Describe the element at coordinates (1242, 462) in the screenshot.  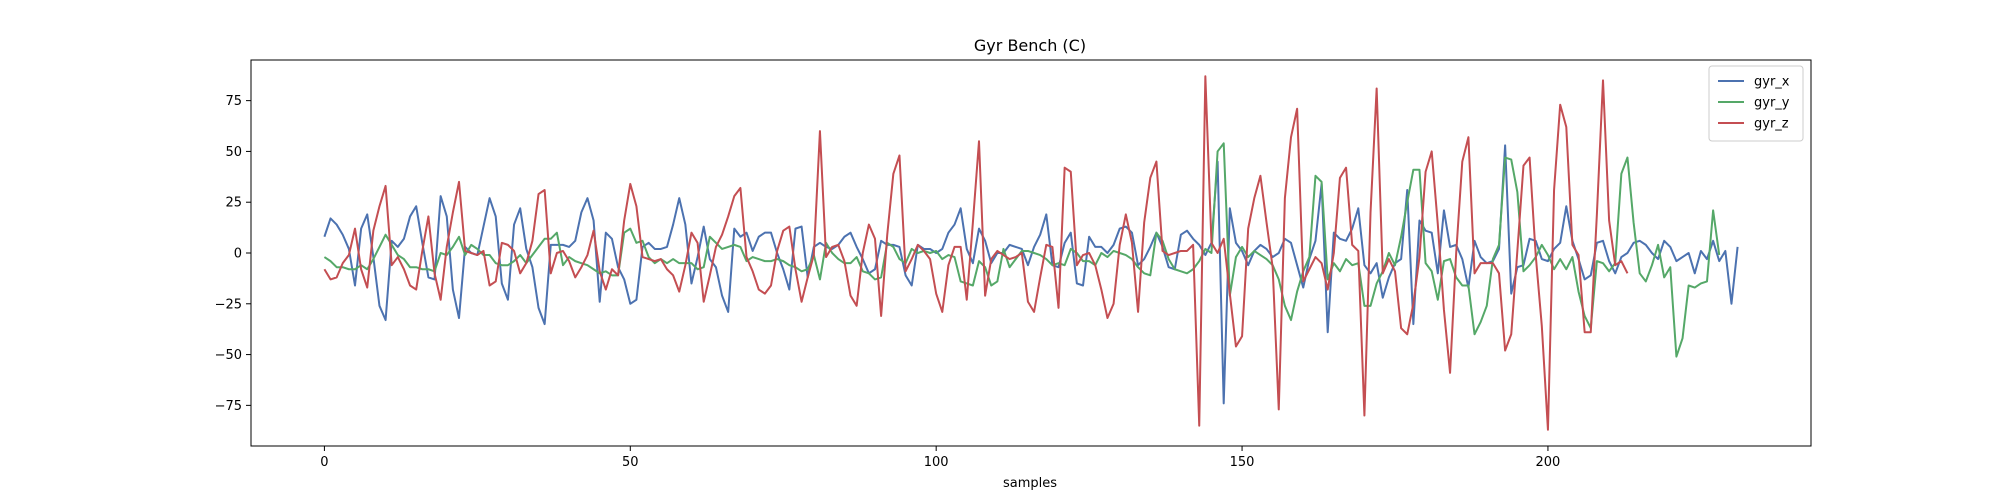
I see `x-tick-label: 150` at that location.